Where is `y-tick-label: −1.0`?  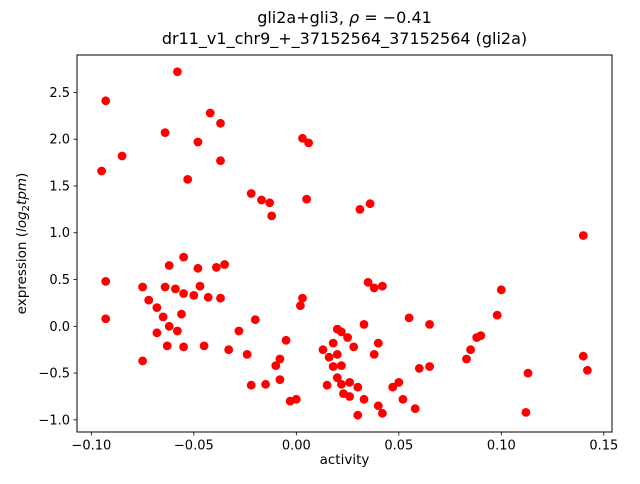
y-tick-label: −1.0 is located at coordinates (54, 420).